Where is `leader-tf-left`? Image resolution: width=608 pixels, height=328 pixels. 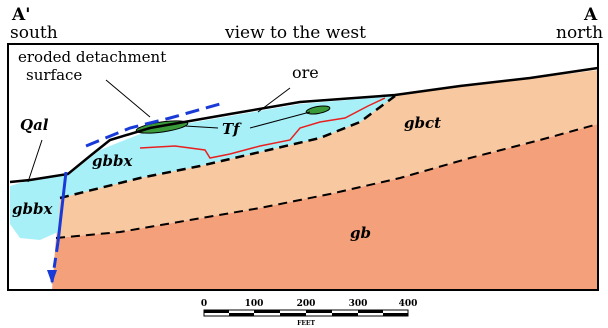 leader-tf-left is located at coordinates (201, 127).